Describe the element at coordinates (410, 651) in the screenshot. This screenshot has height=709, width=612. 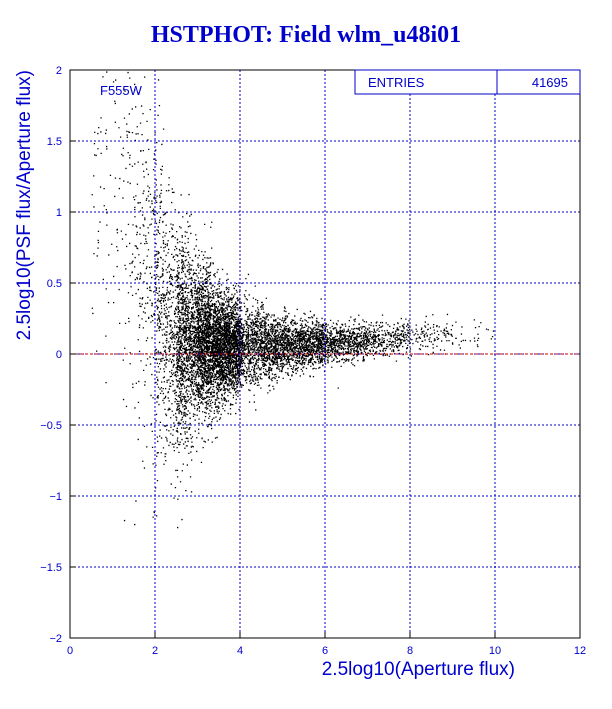
I see `x-tick-label: 8` at that location.